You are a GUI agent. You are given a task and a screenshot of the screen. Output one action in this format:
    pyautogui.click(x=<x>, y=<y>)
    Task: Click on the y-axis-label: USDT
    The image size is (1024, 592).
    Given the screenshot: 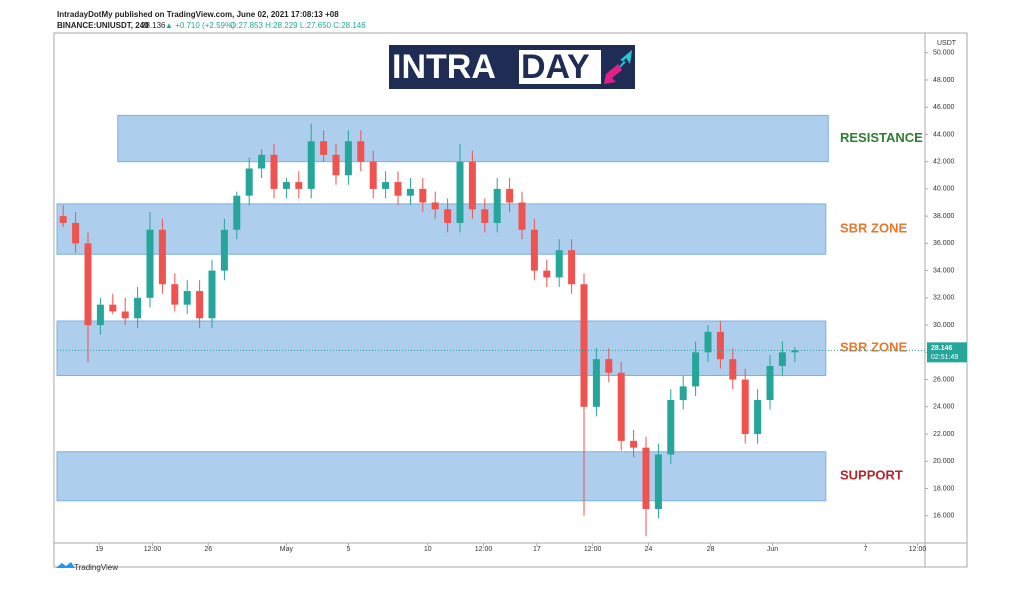 What is the action you would take?
    pyautogui.click(x=947, y=43)
    